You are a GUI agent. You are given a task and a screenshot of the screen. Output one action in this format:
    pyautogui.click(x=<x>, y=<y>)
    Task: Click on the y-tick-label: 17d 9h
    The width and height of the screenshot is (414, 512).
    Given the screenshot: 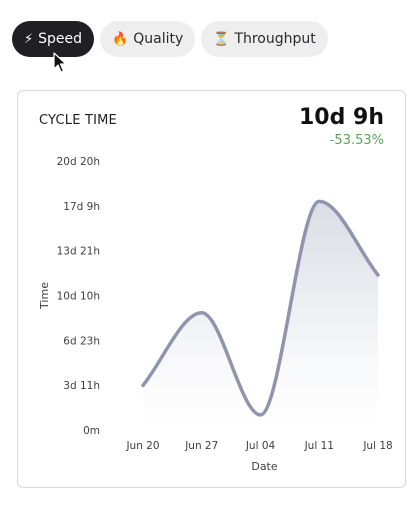 What is the action you would take?
    pyautogui.click(x=81, y=207)
    